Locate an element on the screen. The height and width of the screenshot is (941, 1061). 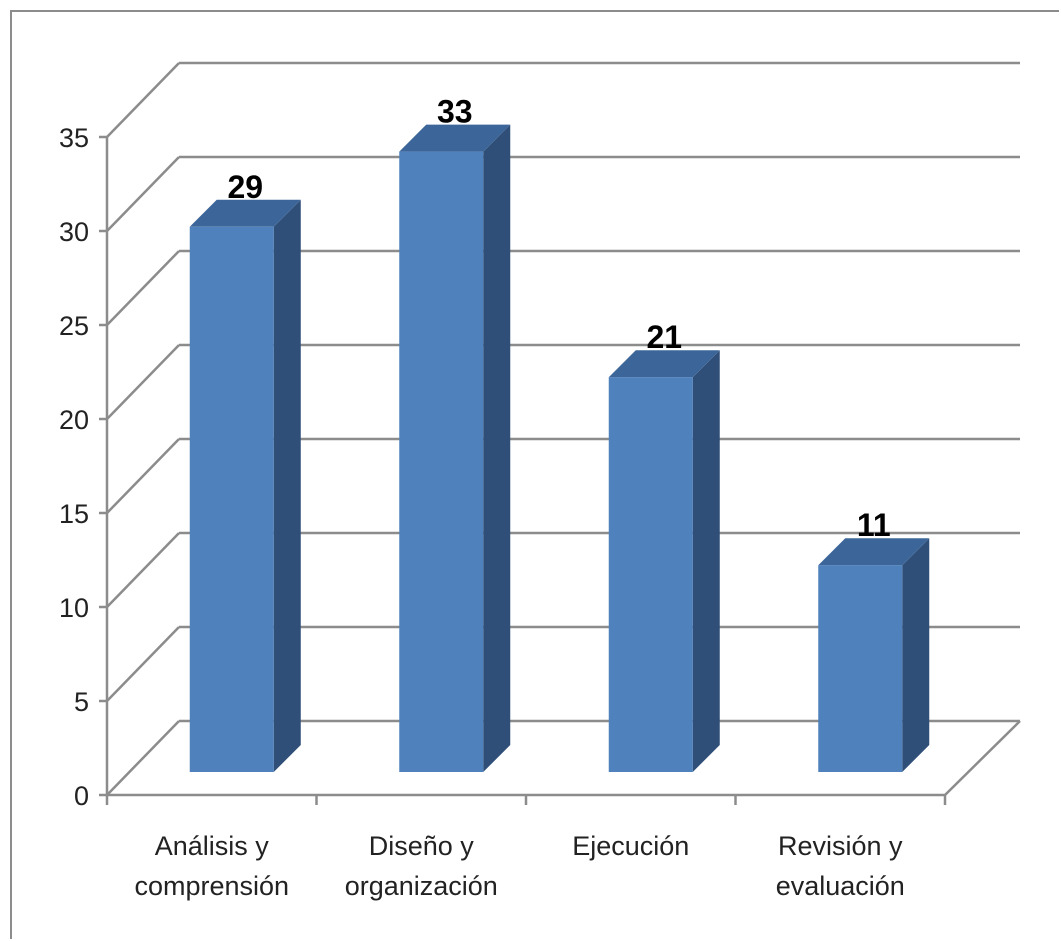
y-tick-label: 25 is located at coordinates (74, 326).